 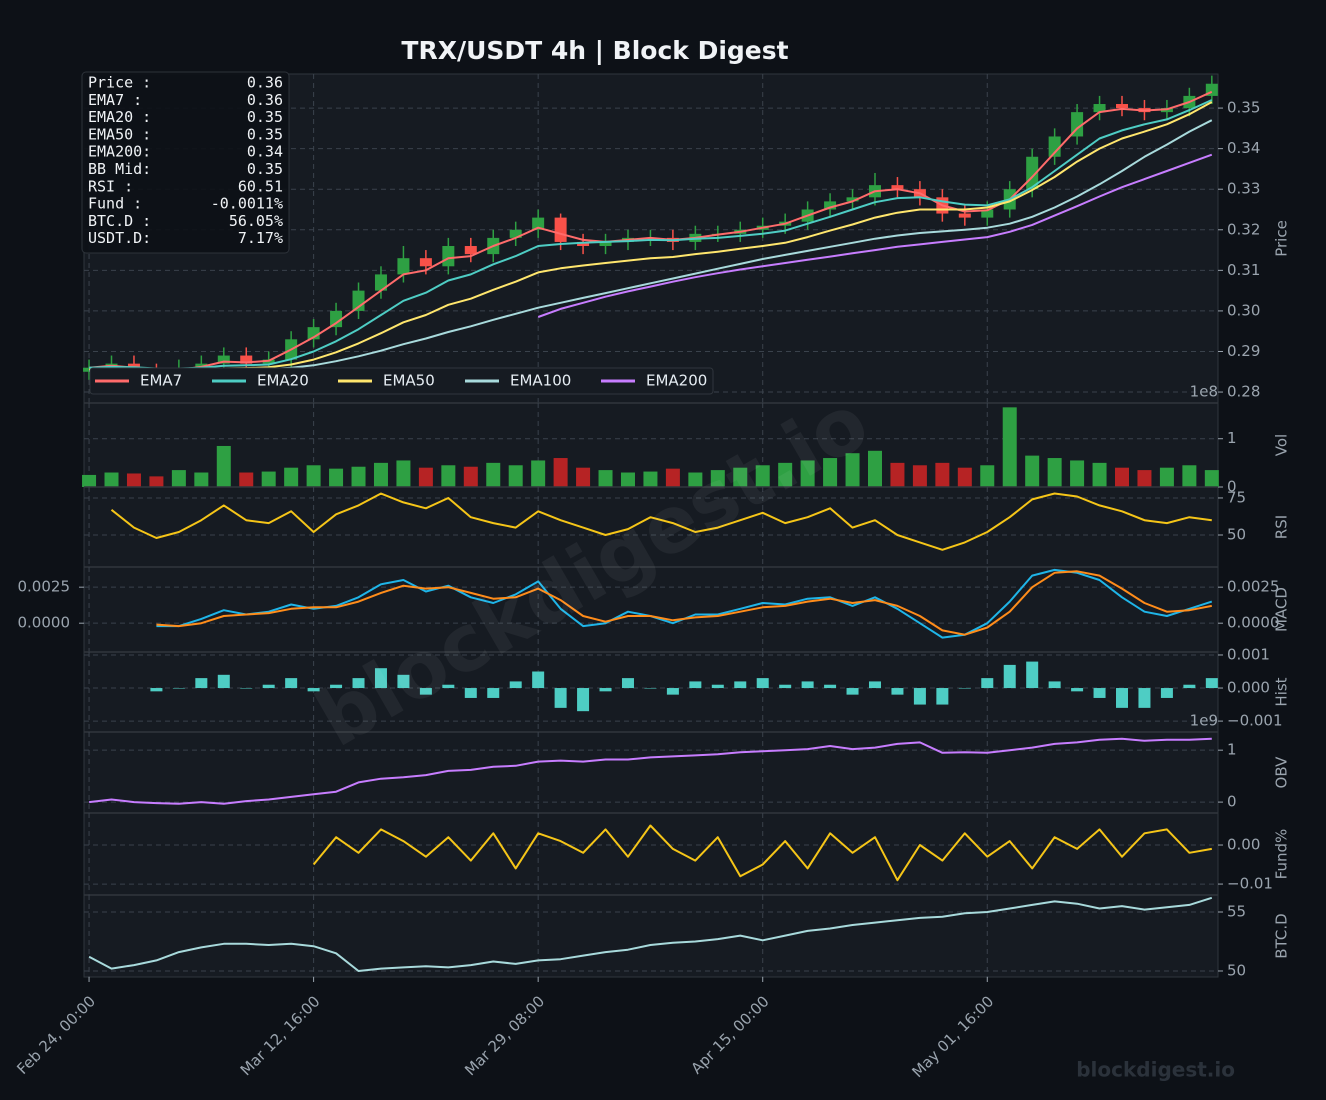 What do you see at coordinates (1282, 445) in the screenshot?
I see `y-axis-label: Vol` at bounding box center [1282, 445].